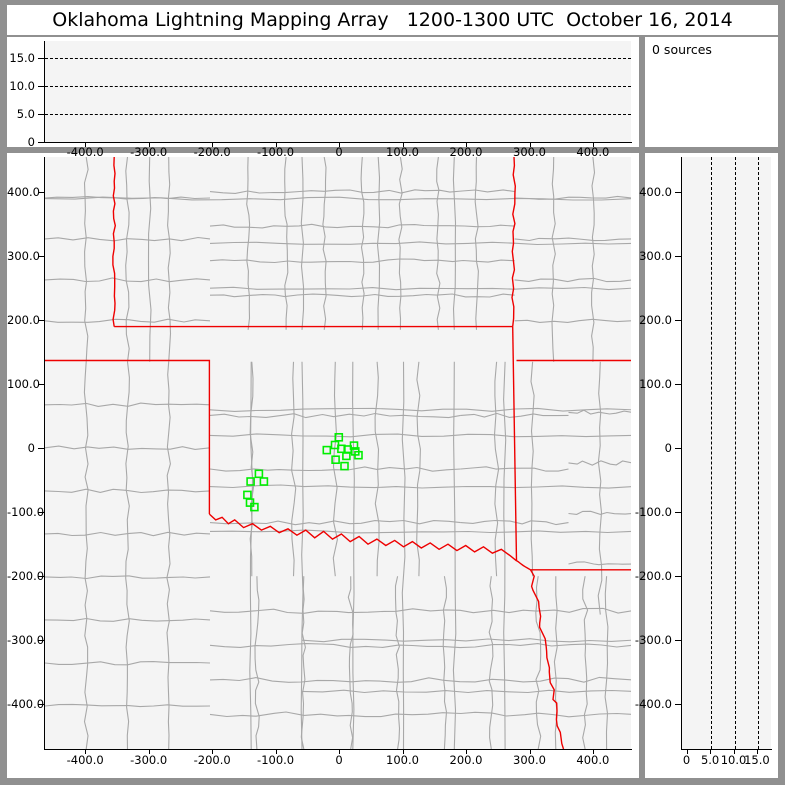 The image size is (785, 785). I want to click on time-height-plot-area, so click(337, 91).